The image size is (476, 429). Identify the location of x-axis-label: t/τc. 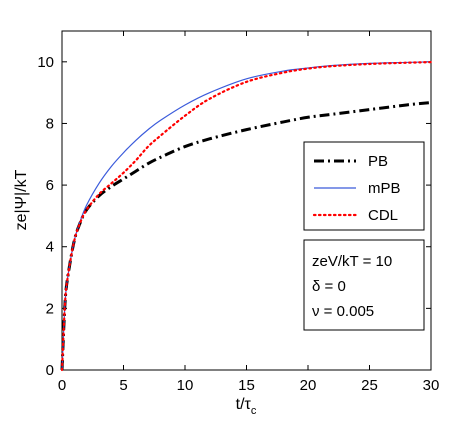
(246, 406).